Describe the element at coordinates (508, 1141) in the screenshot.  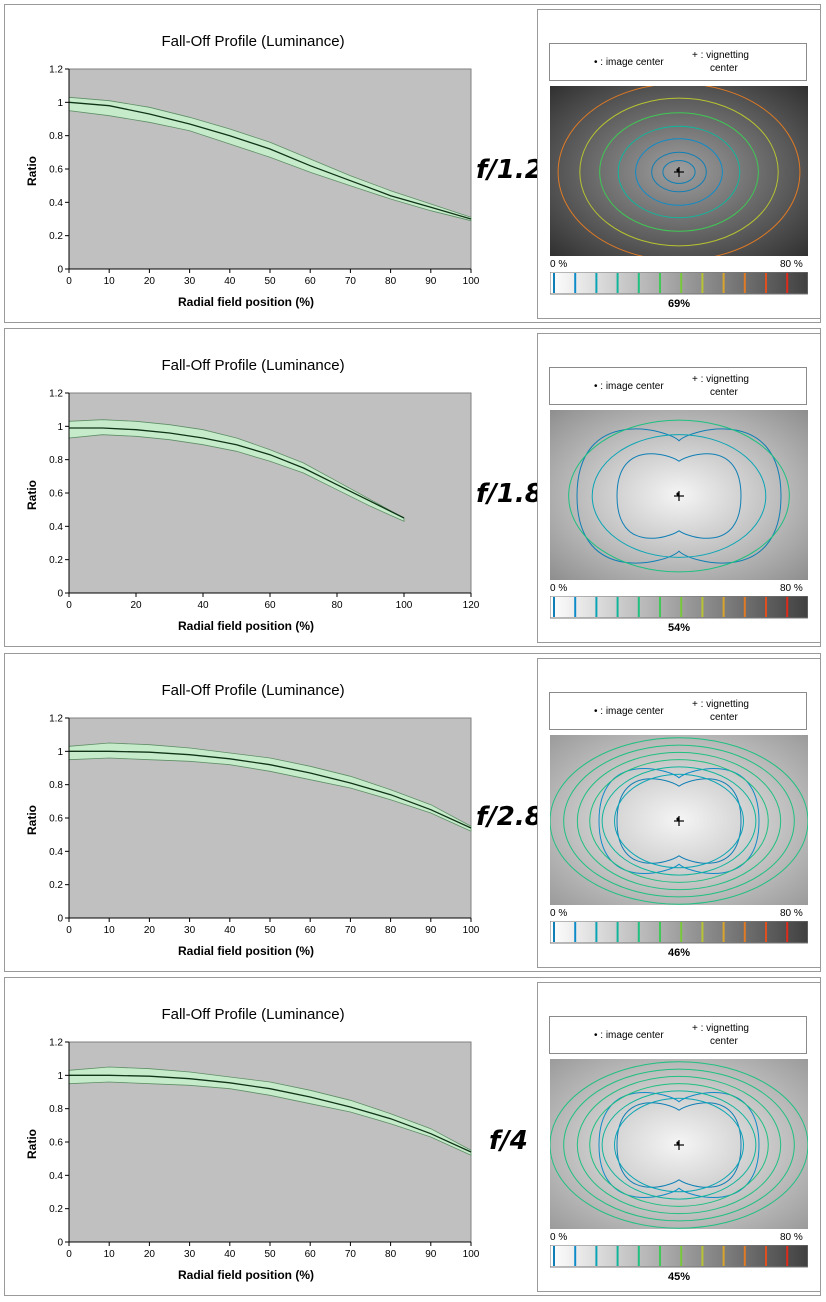
I see `aperture-label-4: f/4` at that location.